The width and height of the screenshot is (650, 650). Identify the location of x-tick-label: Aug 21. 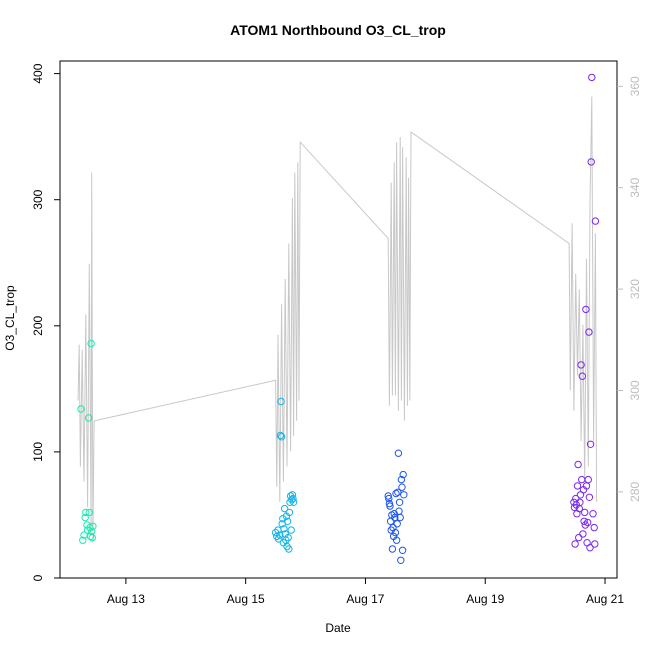
(605, 599).